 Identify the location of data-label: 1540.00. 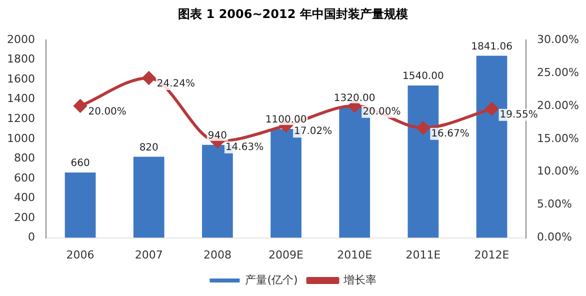
(423, 76).